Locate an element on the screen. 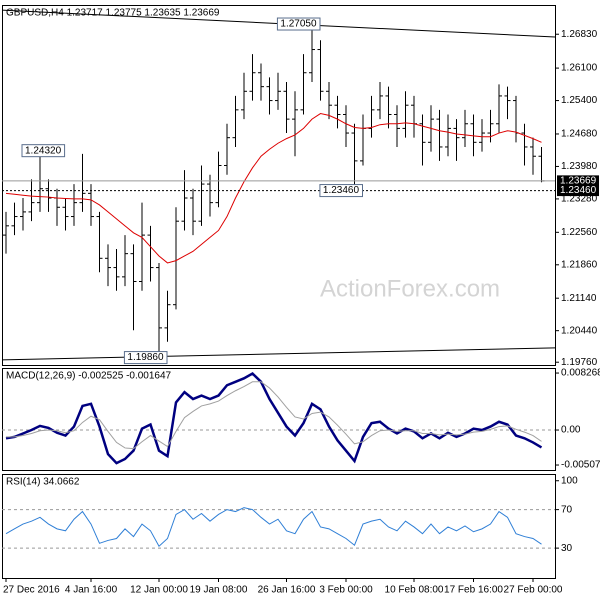 The height and width of the screenshot is (600, 600). current-price-label: 1.23669 is located at coordinates (578, 181).